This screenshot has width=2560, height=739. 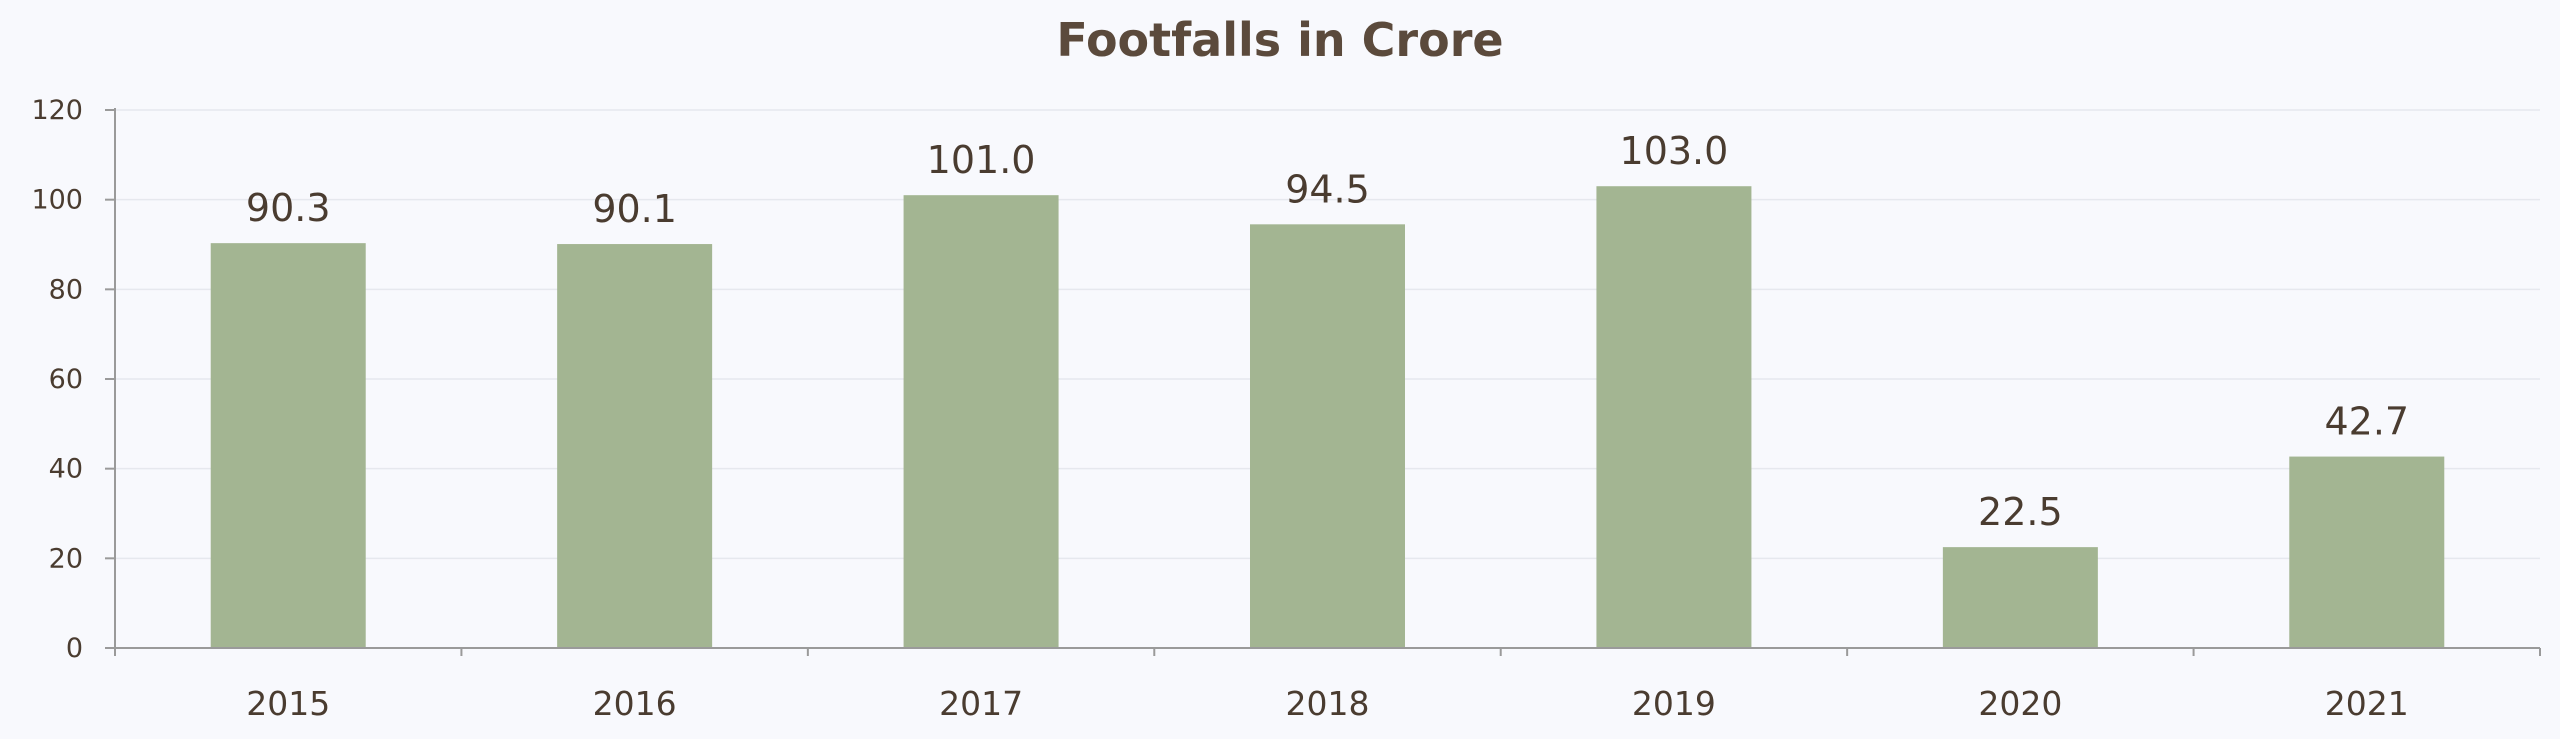 I want to click on x-tick-label-2017: 2017, so click(x=981, y=703).